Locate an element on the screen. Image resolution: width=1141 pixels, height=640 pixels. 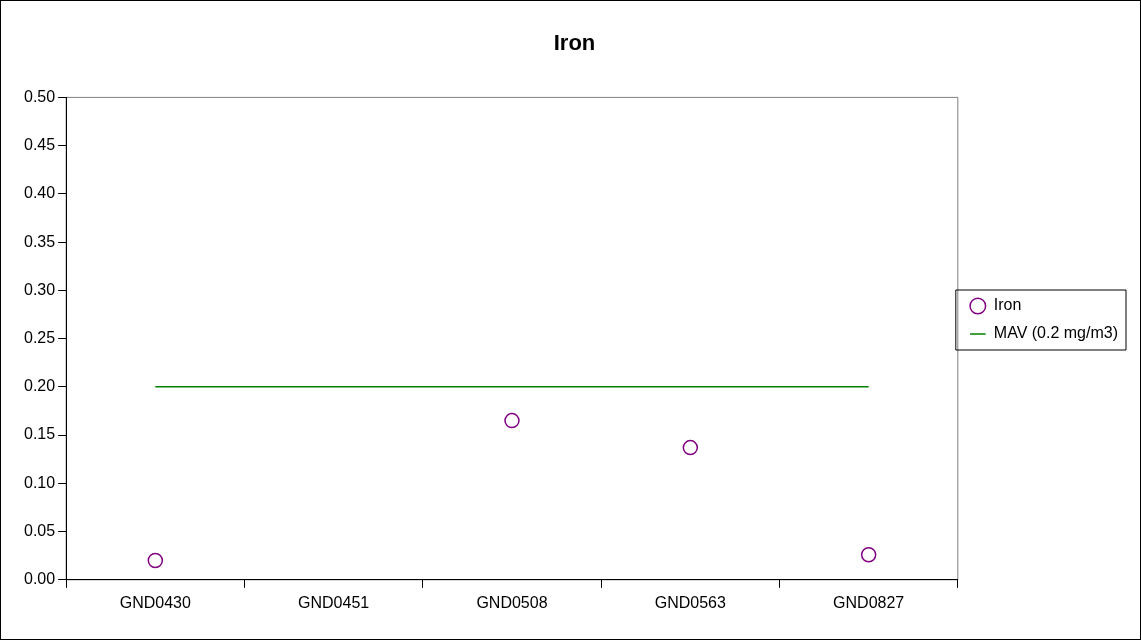
y-tick-label: 0.45 is located at coordinates (40, 145).